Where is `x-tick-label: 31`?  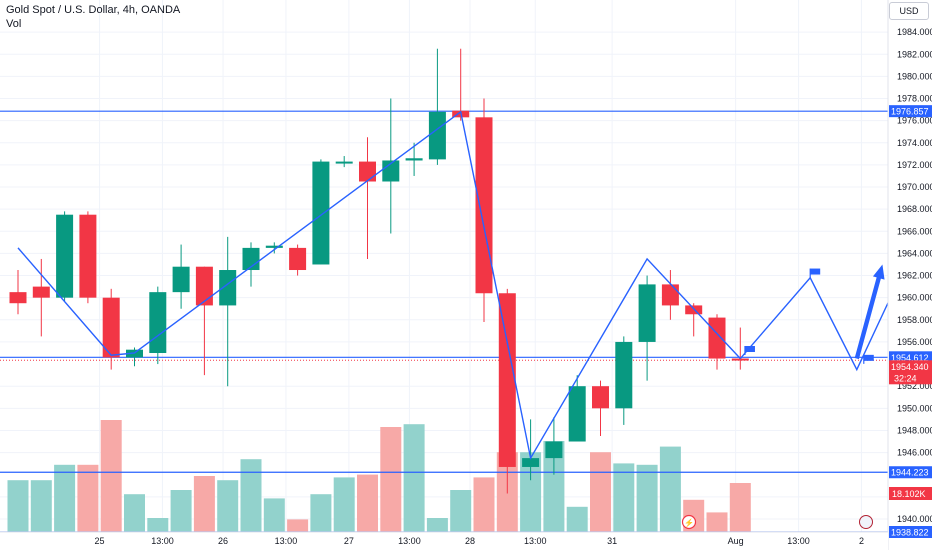
x-tick-label: 31 is located at coordinates (612, 541).